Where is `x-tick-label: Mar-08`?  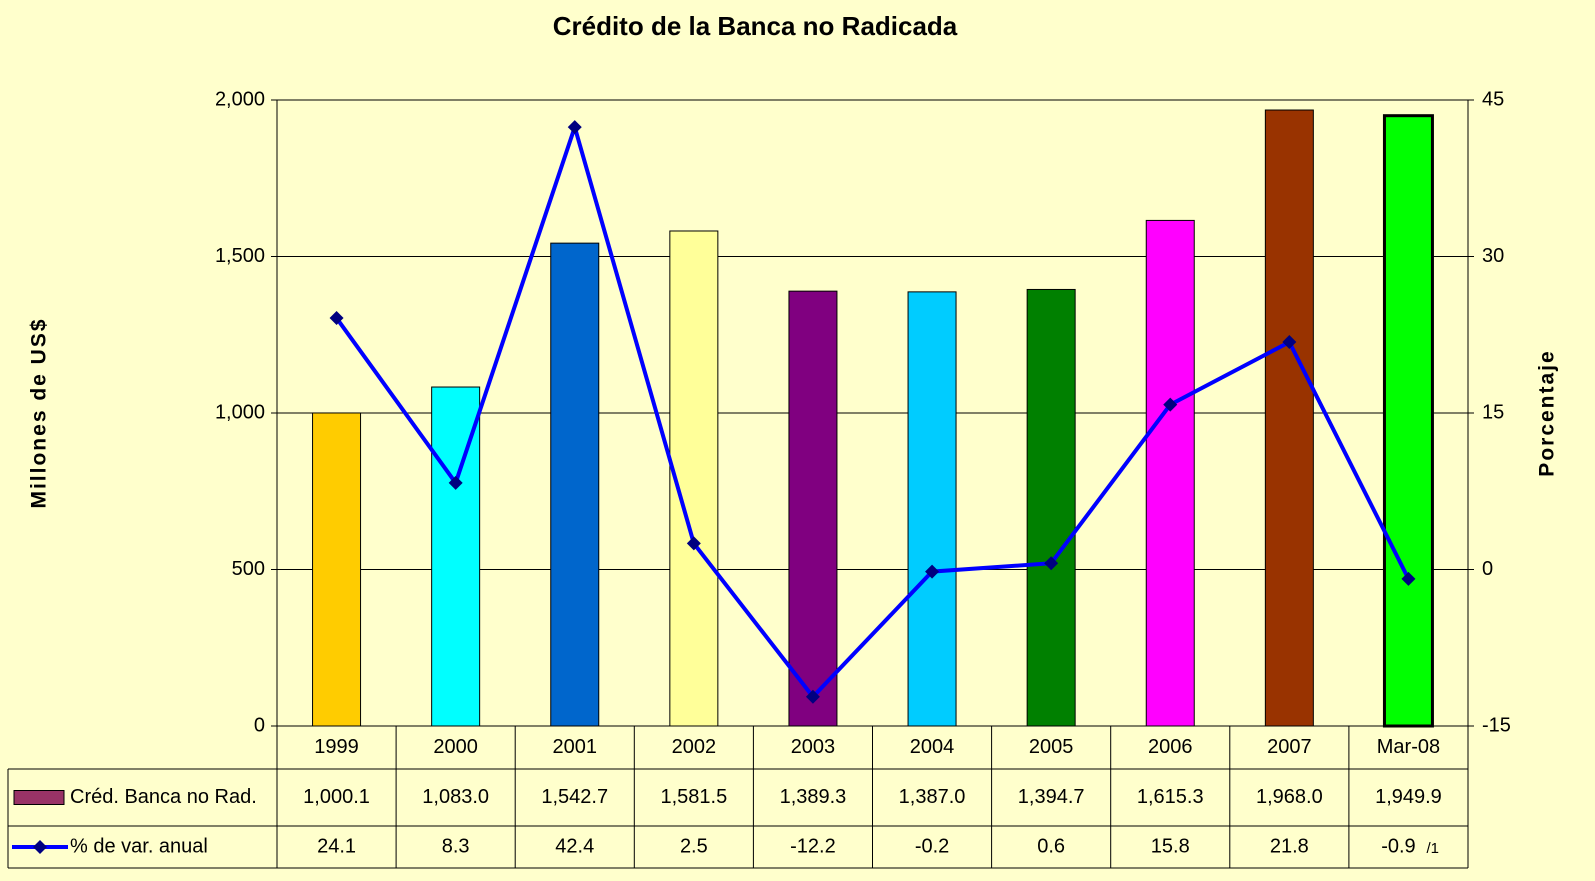 x-tick-label: Mar-08 is located at coordinates (1408, 747).